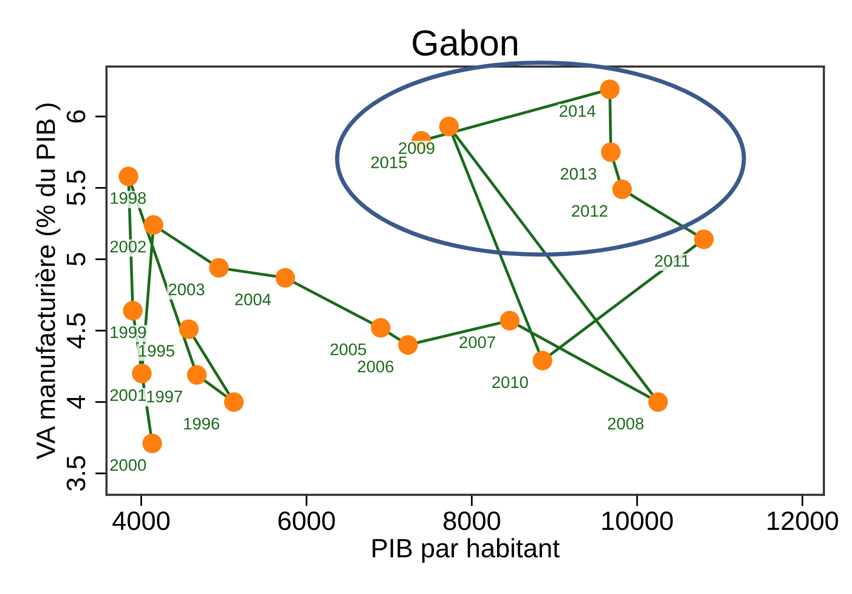 The width and height of the screenshot is (852, 594). I want to click on chart-title: Gabon, so click(465, 42).